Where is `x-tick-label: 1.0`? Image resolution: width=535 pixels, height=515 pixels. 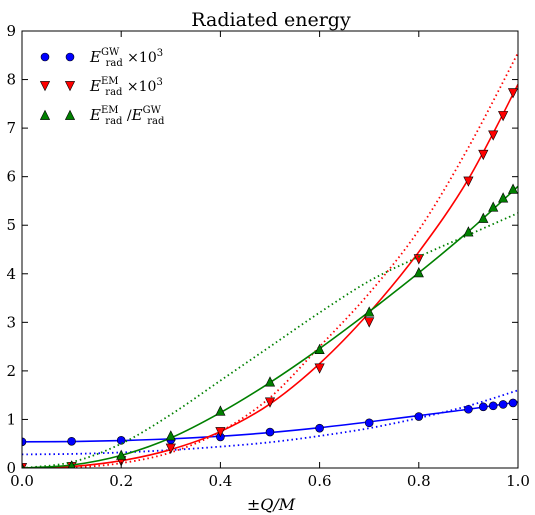
x-tick-label: 1.0 is located at coordinates (518, 481).